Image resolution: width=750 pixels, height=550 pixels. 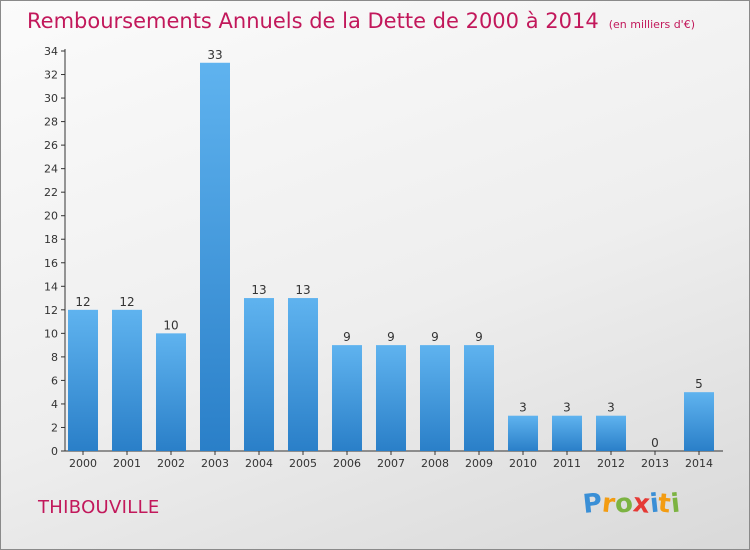 What do you see at coordinates (303, 463) in the screenshot?
I see `x-tick-label: 2005` at bounding box center [303, 463].